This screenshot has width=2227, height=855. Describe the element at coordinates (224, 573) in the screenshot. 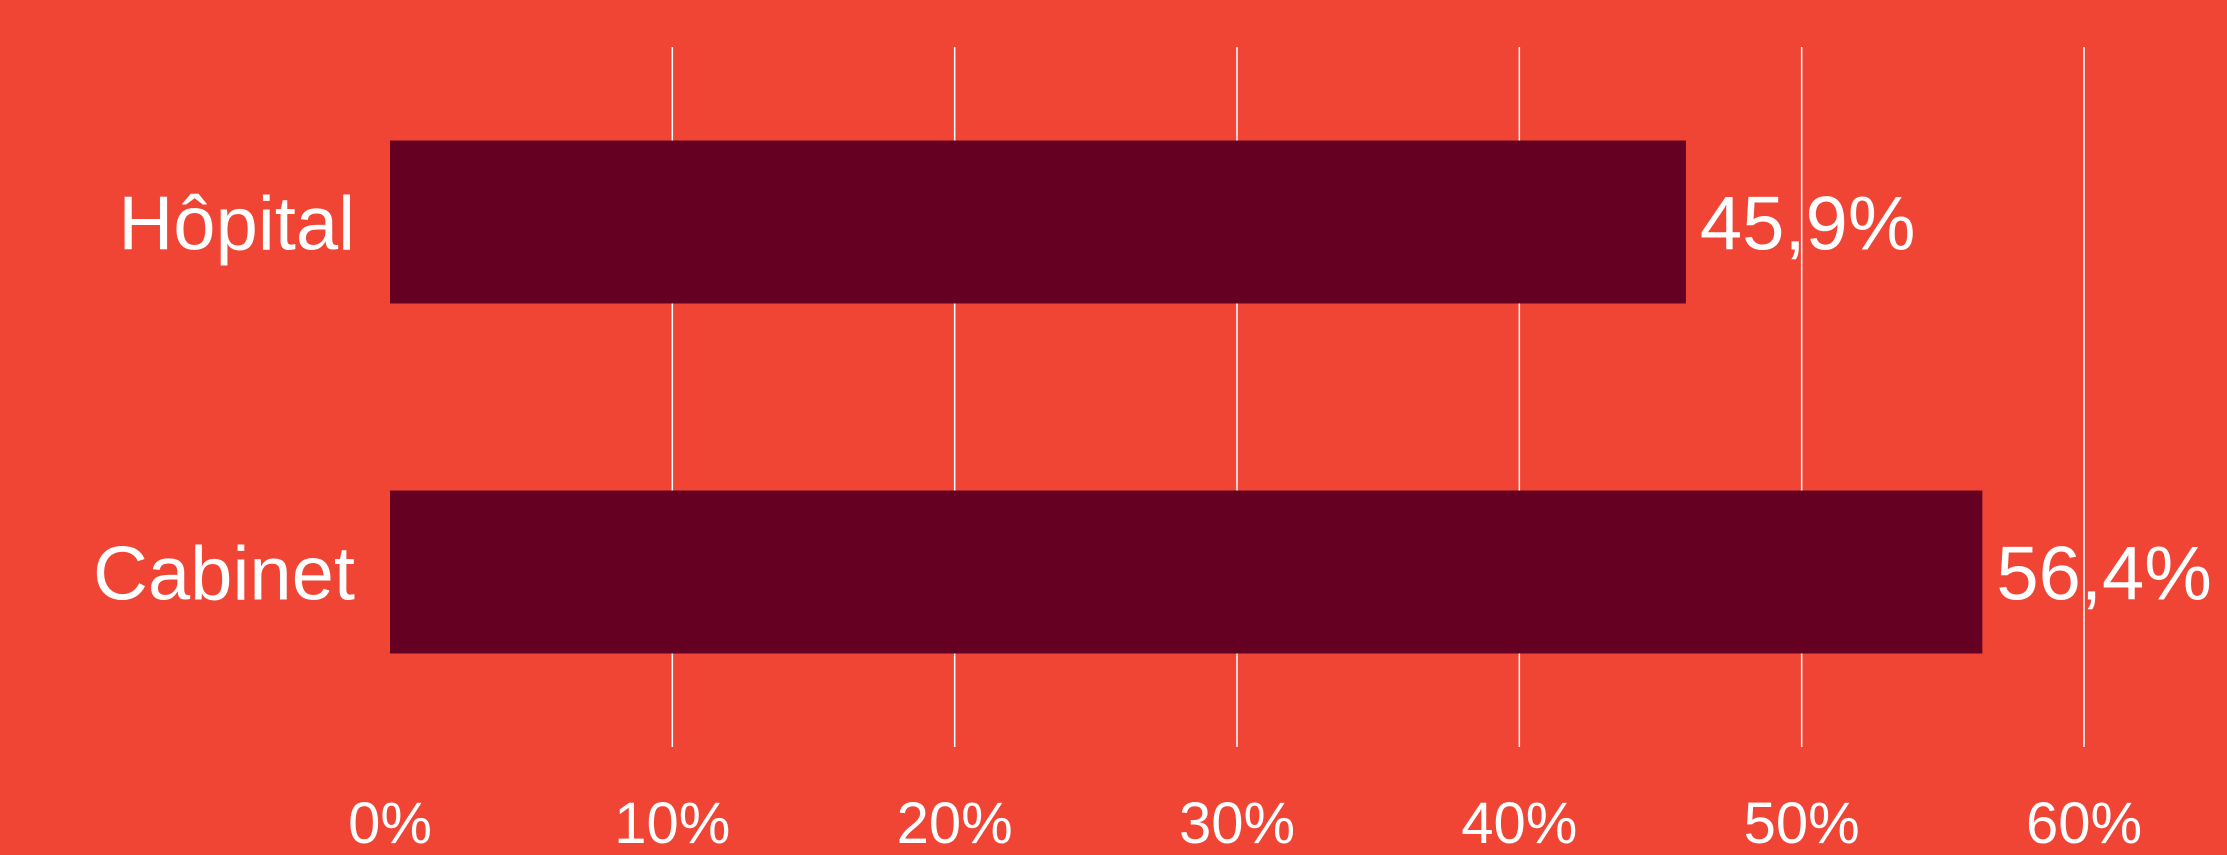

I see `category-label: Cabinet` at that location.